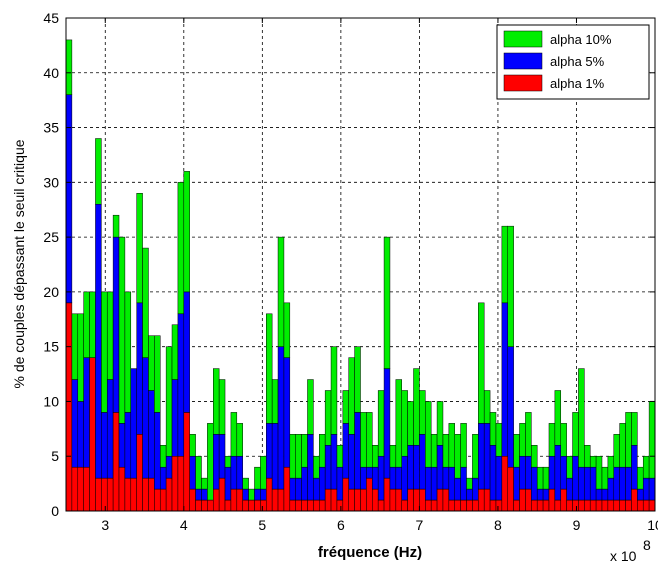 This screenshot has width=658, height=569. I want to click on x-multiplier: x 10 8, so click(630, 550).